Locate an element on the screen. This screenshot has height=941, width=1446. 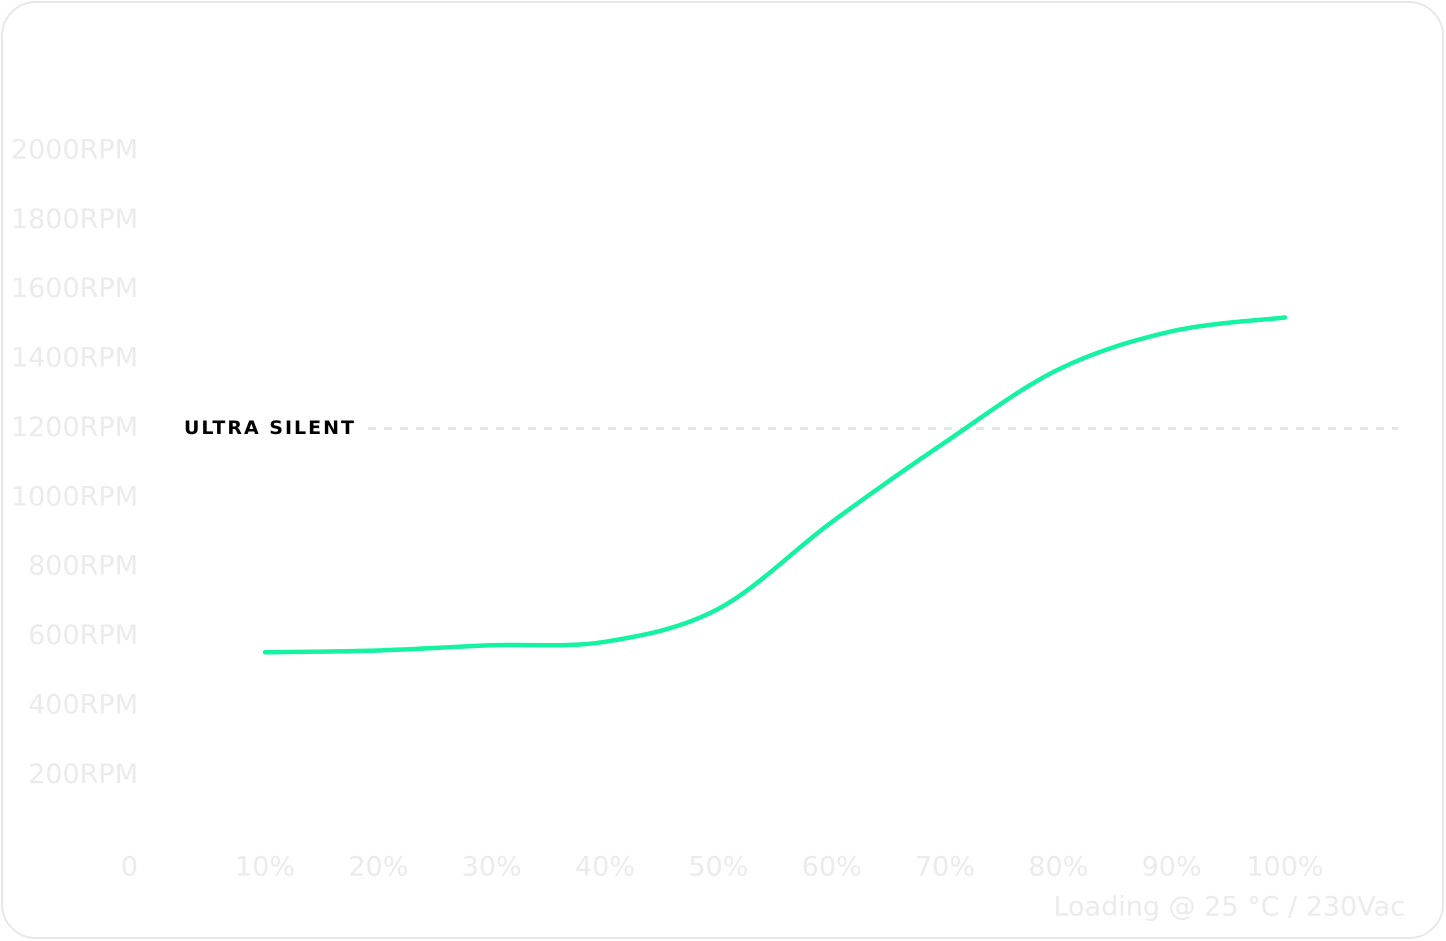
x-tick-label: 30% is located at coordinates (492, 867).